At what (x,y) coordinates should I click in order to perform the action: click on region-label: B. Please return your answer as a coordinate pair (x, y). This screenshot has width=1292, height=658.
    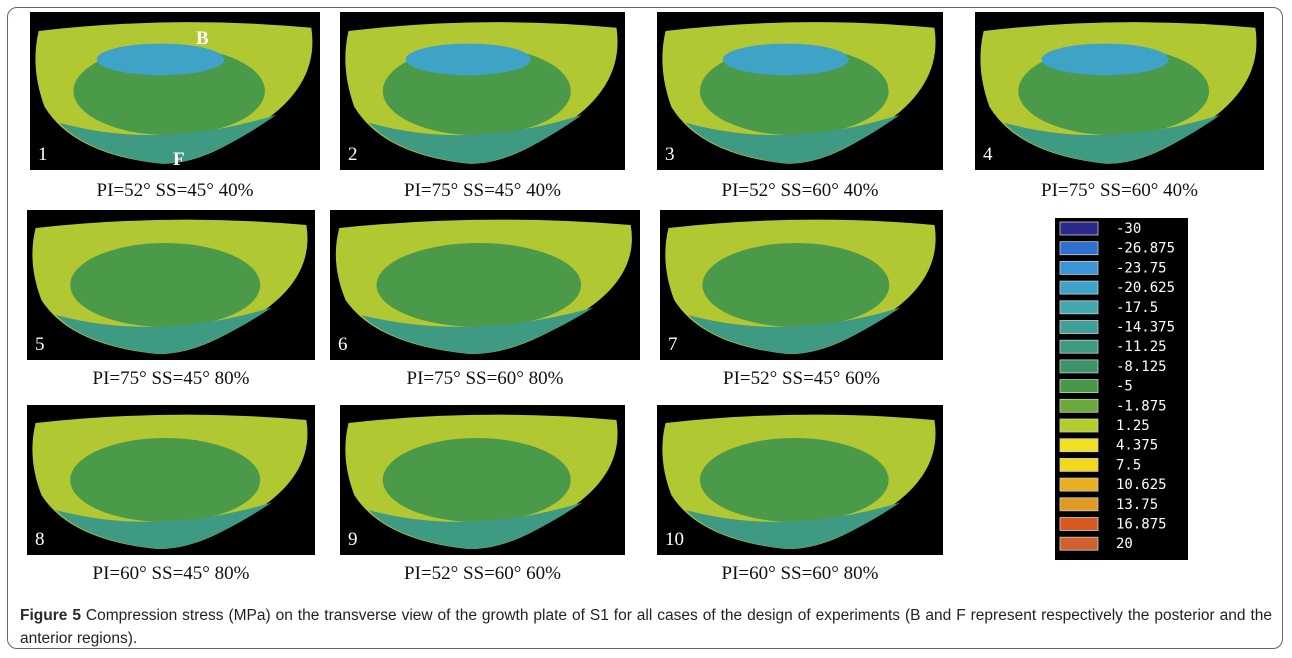
    Looking at the image, I should click on (202, 38).